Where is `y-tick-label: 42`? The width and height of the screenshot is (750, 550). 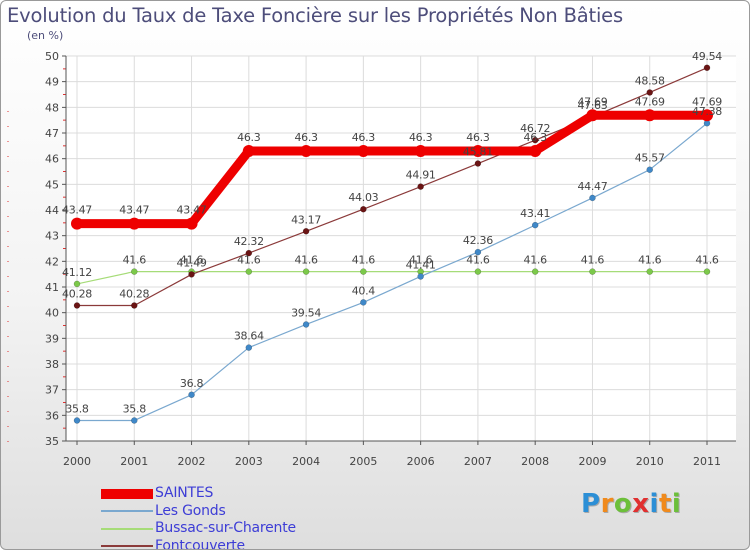 y-tick-label: 42 is located at coordinates (52, 261).